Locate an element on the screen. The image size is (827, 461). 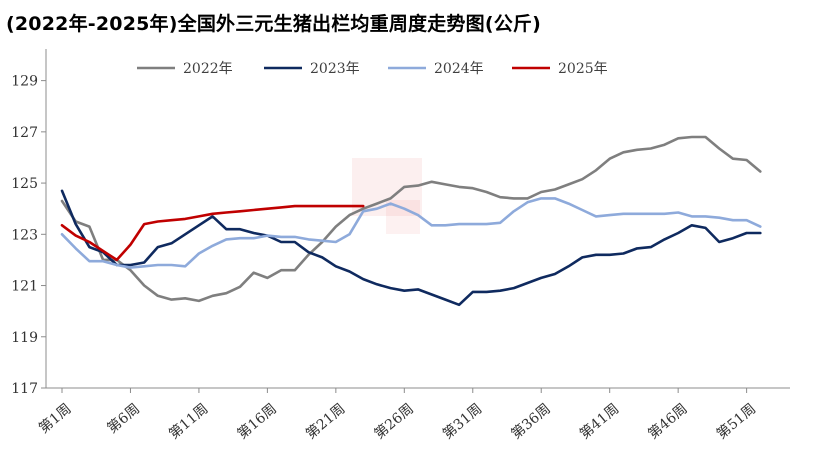
x-tick-label: 第46周 is located at coordinates (668, 421).